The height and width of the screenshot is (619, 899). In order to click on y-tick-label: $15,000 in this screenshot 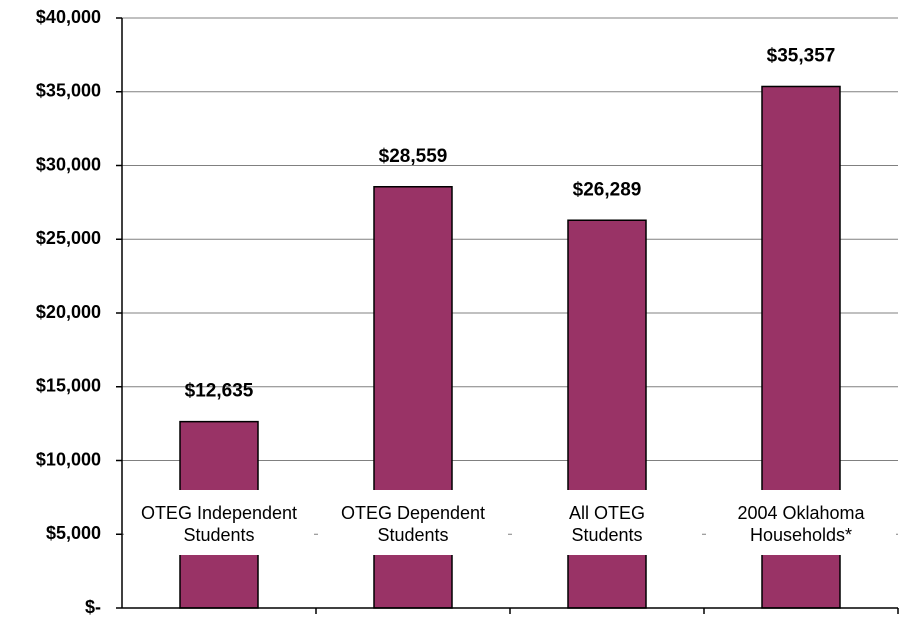, I will do `click(68, 386)`.